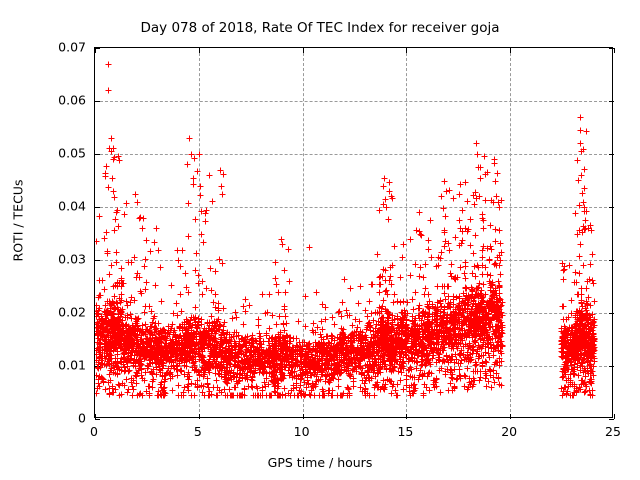 Image resolution: width=640 pixels, height=480 pixels. I want to click on y-axis-tick-label: 0, so click(82, 418).